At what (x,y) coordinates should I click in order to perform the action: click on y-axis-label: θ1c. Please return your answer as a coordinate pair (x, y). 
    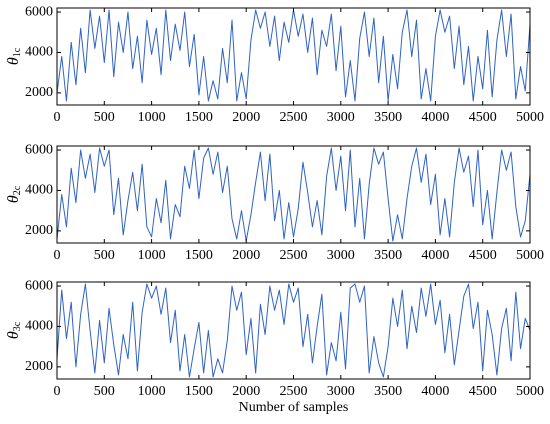
    Looking at the image, I should click on (14, 56).